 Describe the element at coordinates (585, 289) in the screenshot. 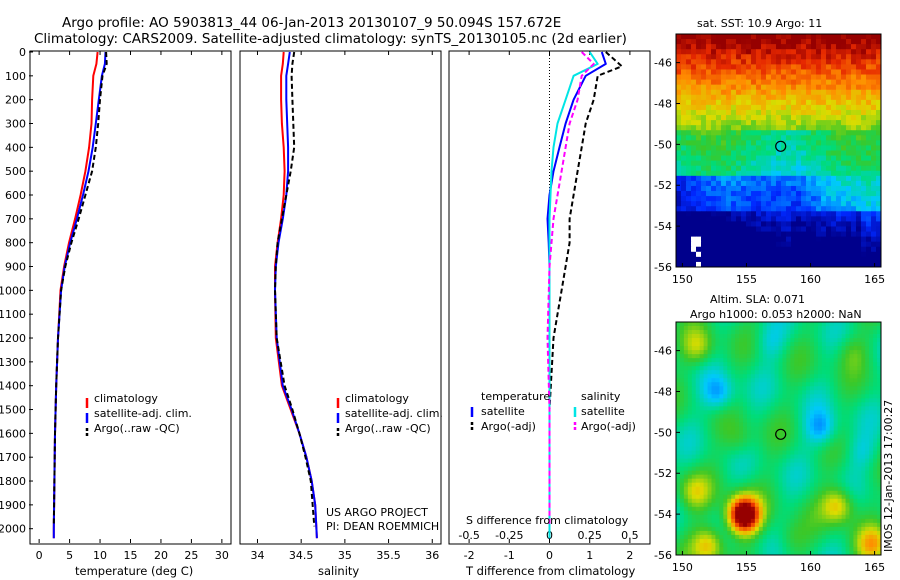

I see `temperature-argo-adj-line` at that location.